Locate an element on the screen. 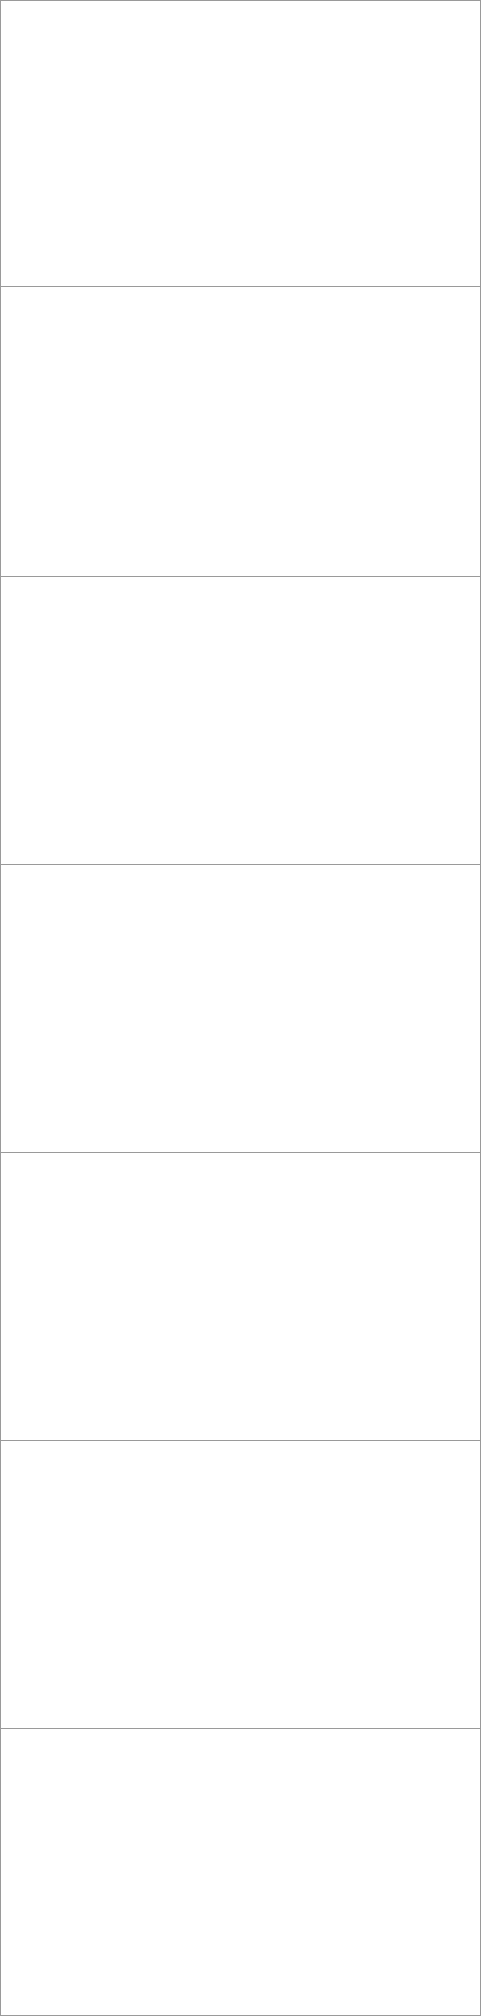  chart-income-frame is located at coordinates (241, 1297).